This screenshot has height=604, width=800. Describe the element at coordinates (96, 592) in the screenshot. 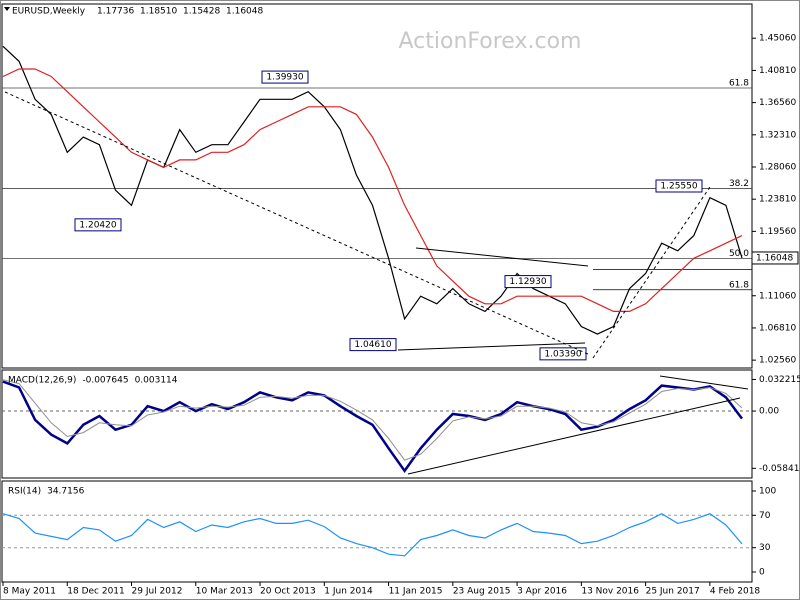

I see `x-tick-label: 18 Dec 2011` at that location.